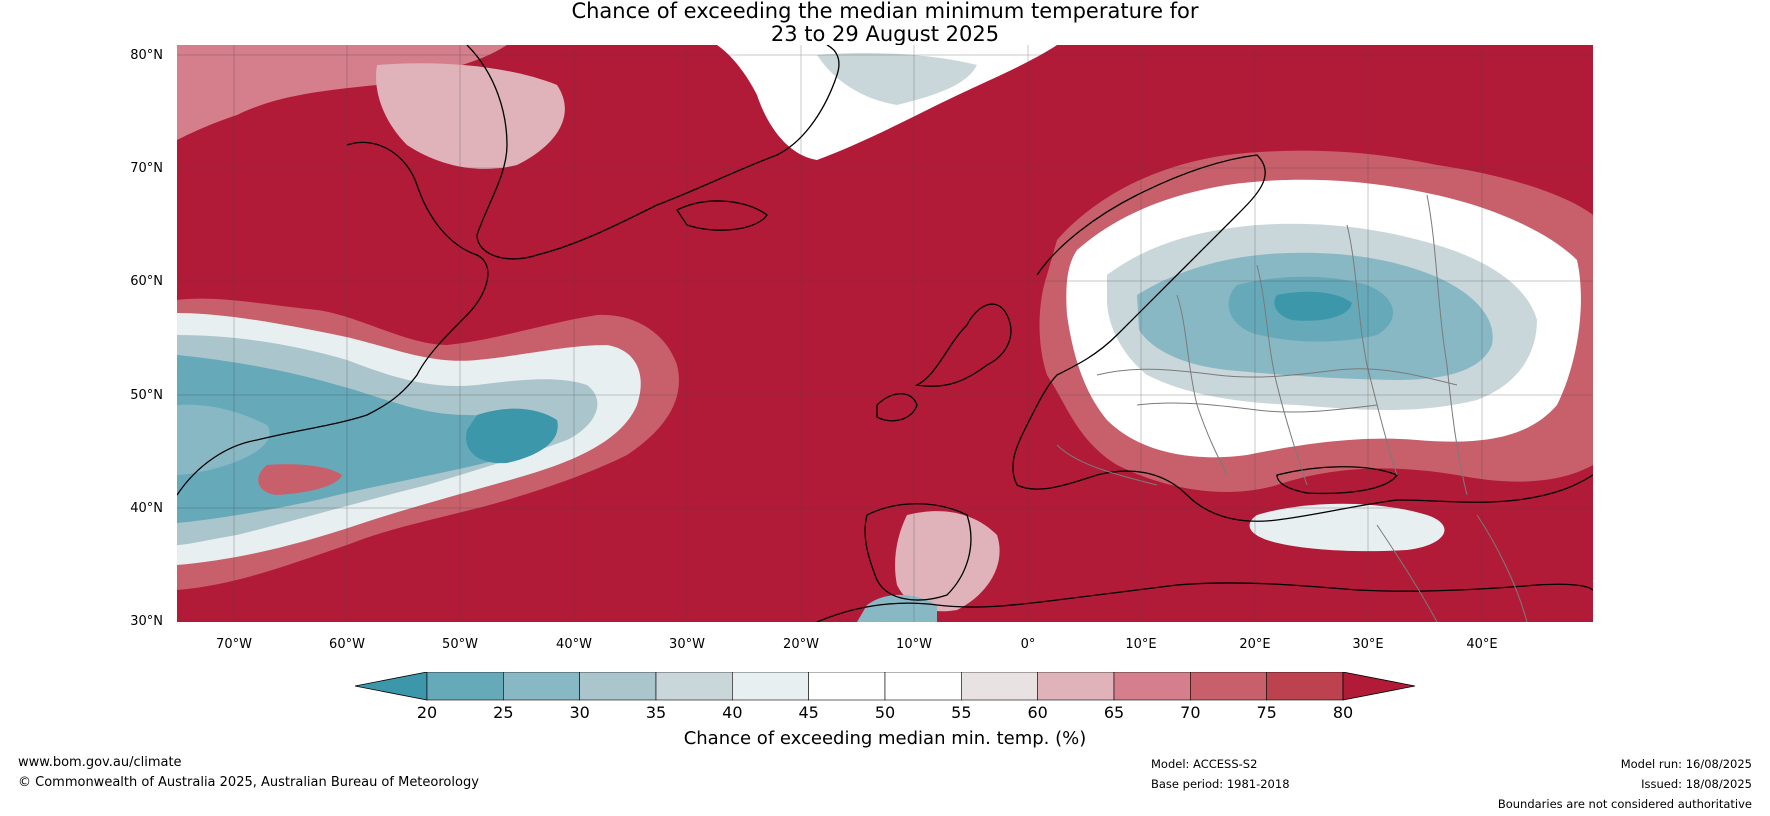  I want to click on colorbar-tick-label: 65, so click(1114, 712).